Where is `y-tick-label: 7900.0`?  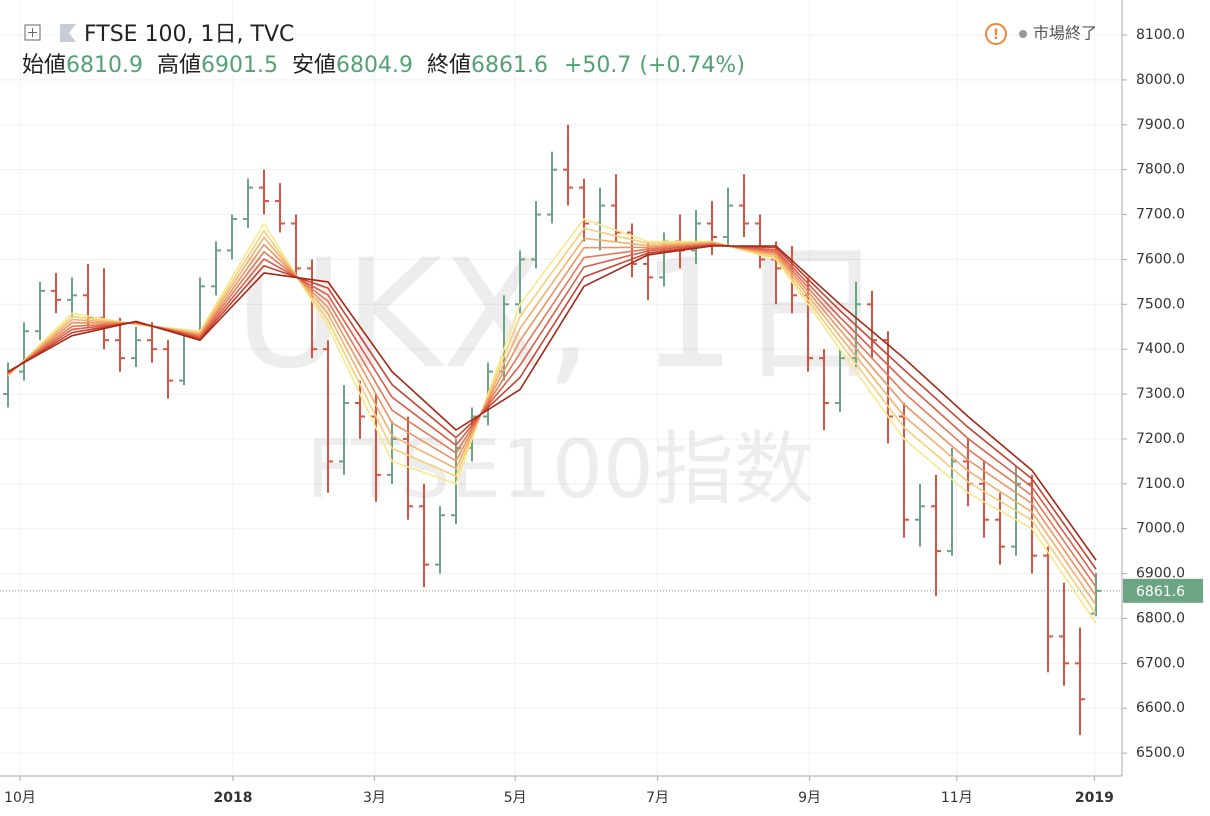 y-tick-label: 7900.0 is located at coordinates (1160, 125).